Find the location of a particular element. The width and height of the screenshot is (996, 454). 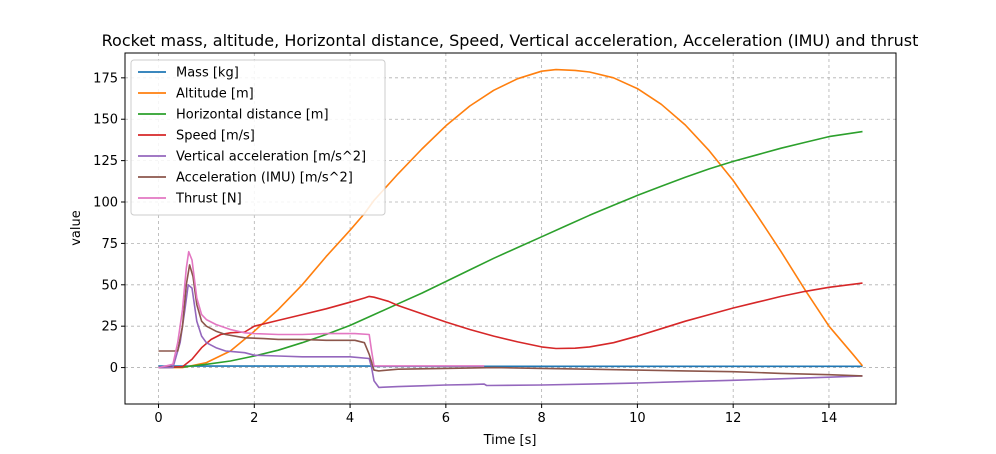

y-tick-label: 150 is located at coordinates (105, 120).